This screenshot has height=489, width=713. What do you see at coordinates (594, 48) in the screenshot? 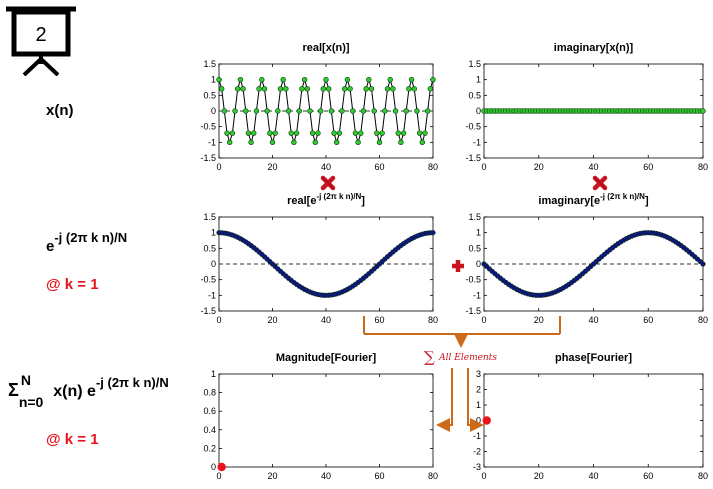
I see `chart-title-main: imaginary[x(n)]` at bounding box center [594, 48].